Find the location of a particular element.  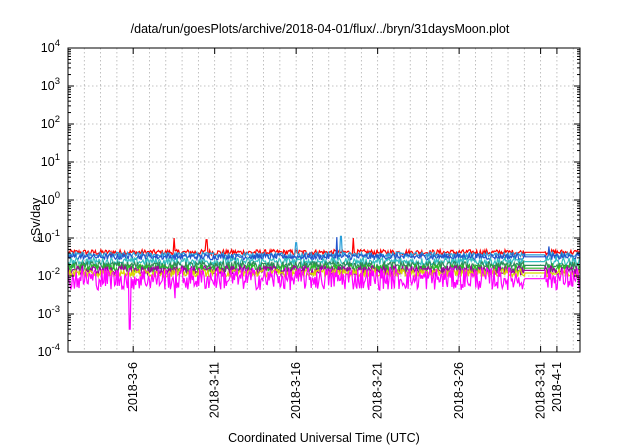

x-tick-label: 2018-3-6 is located at coordinates (133, 387).